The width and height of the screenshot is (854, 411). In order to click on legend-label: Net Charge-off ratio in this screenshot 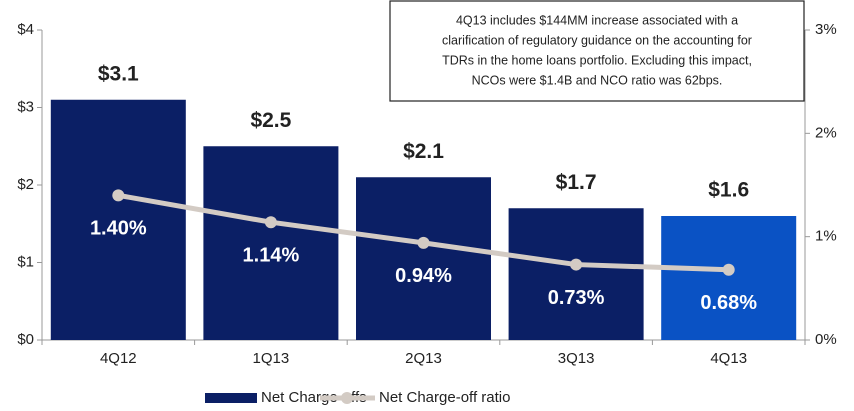, I will do `click(444, 397)`.